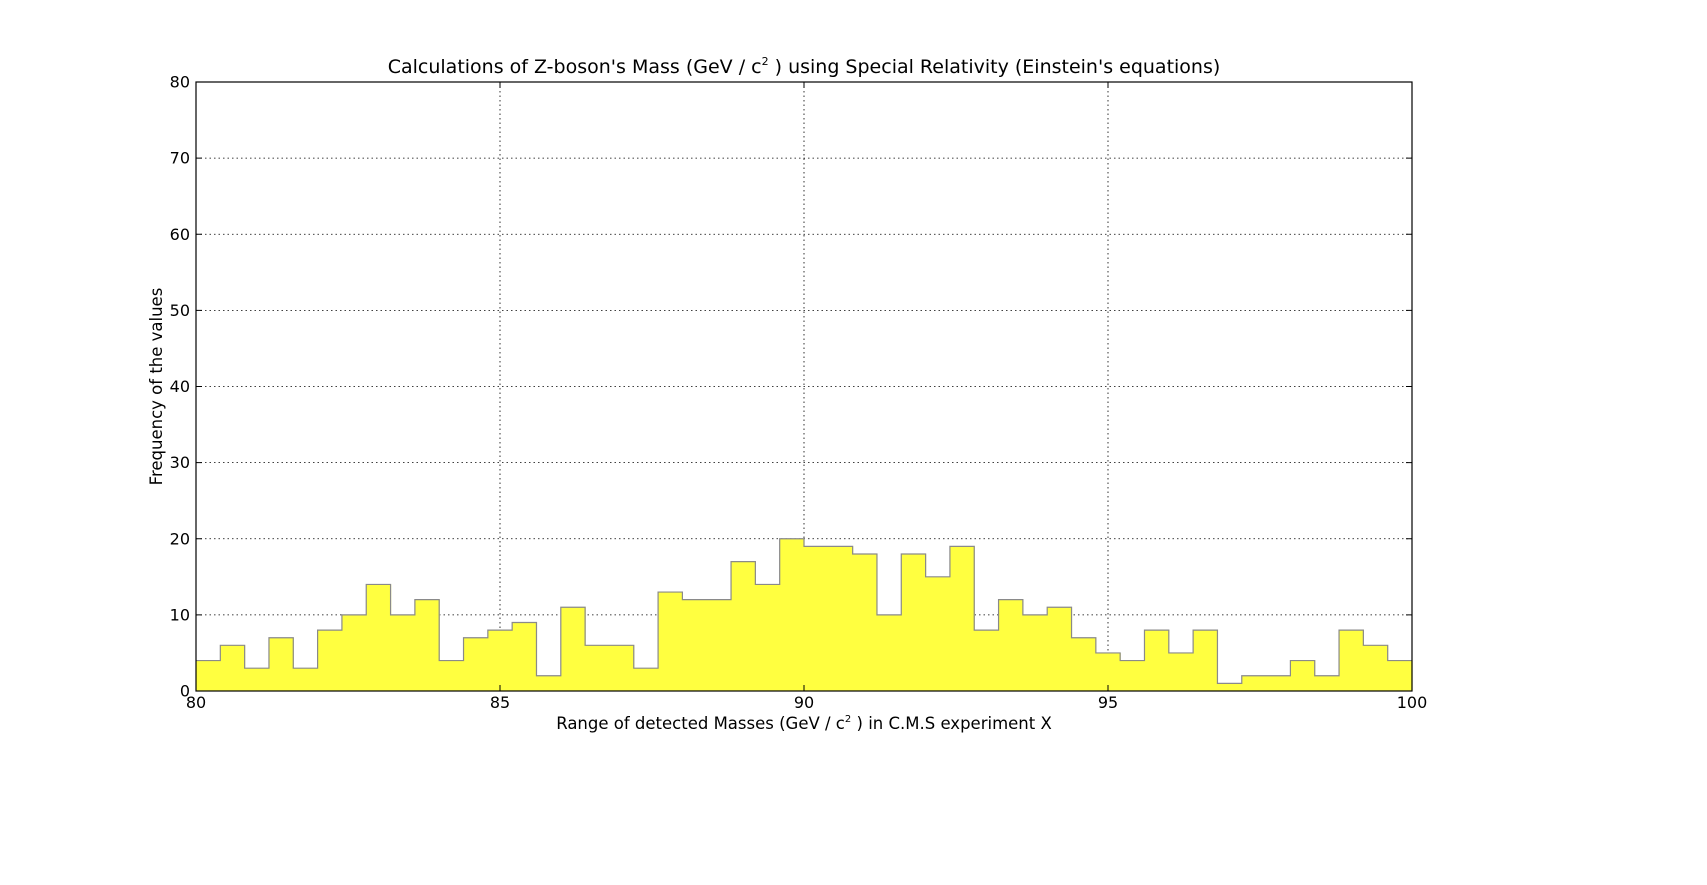 This screenshot has height=885, width=1707. I want to click on x-tick-label: 100, so click(1412, 702).